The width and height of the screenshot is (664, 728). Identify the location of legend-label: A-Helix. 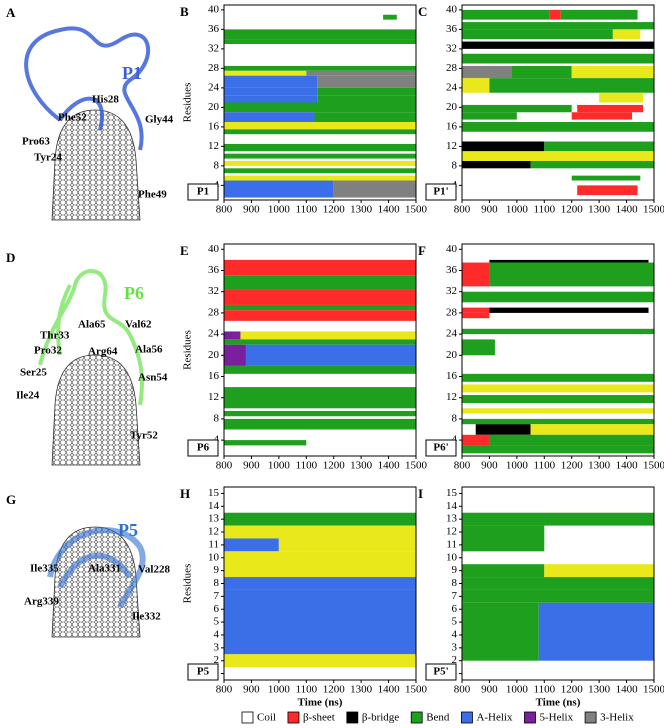
(494, 718).